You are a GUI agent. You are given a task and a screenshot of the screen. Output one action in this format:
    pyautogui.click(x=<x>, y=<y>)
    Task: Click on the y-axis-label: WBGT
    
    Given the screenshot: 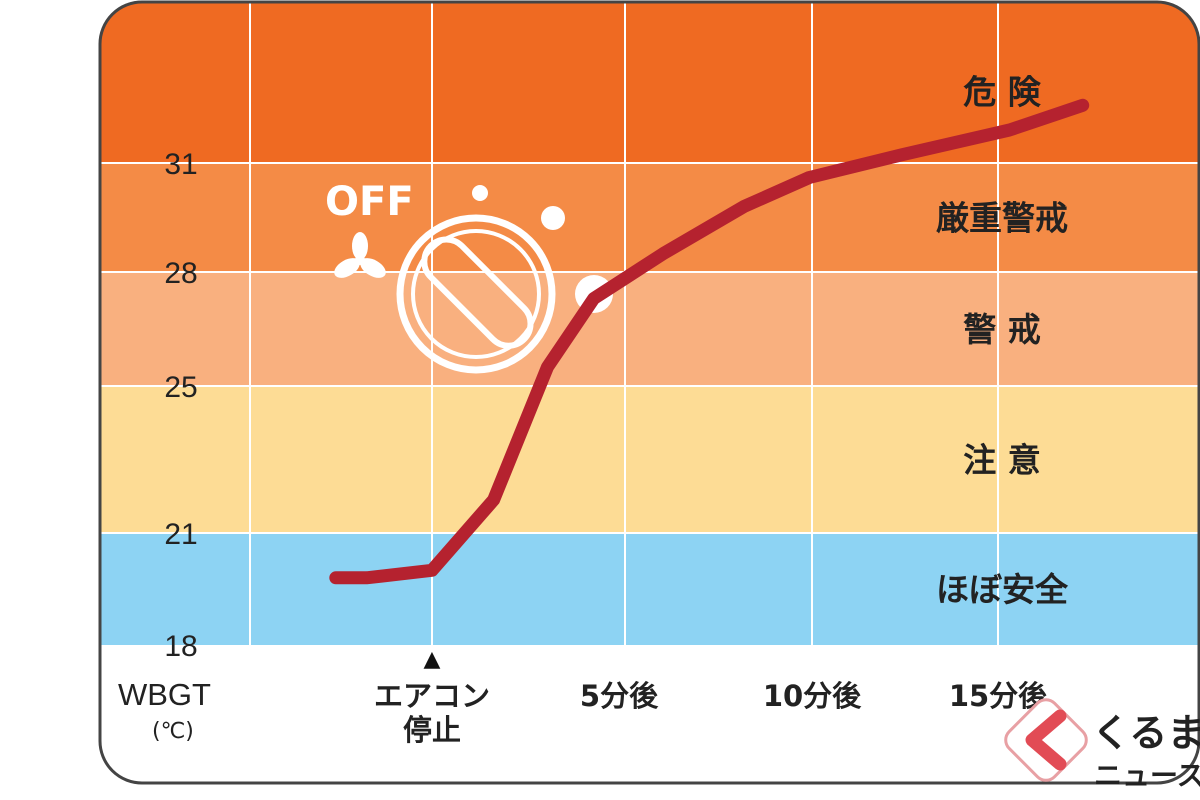 What is the action you would take?
    pyautogui.click(x=164, y=694)
    